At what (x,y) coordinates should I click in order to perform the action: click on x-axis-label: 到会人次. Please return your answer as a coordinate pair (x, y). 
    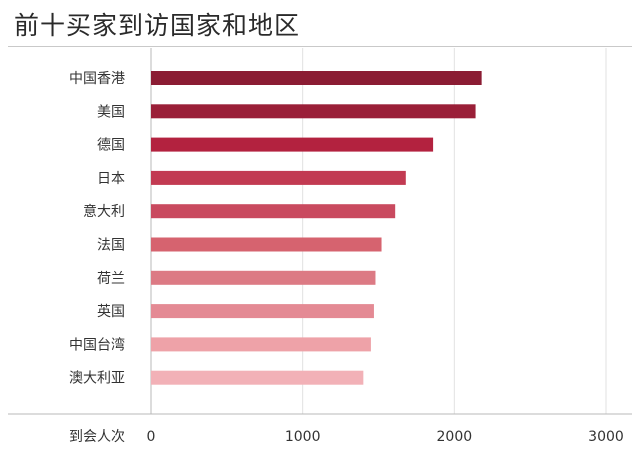
    Looking at the image, I should click on (97, 437).